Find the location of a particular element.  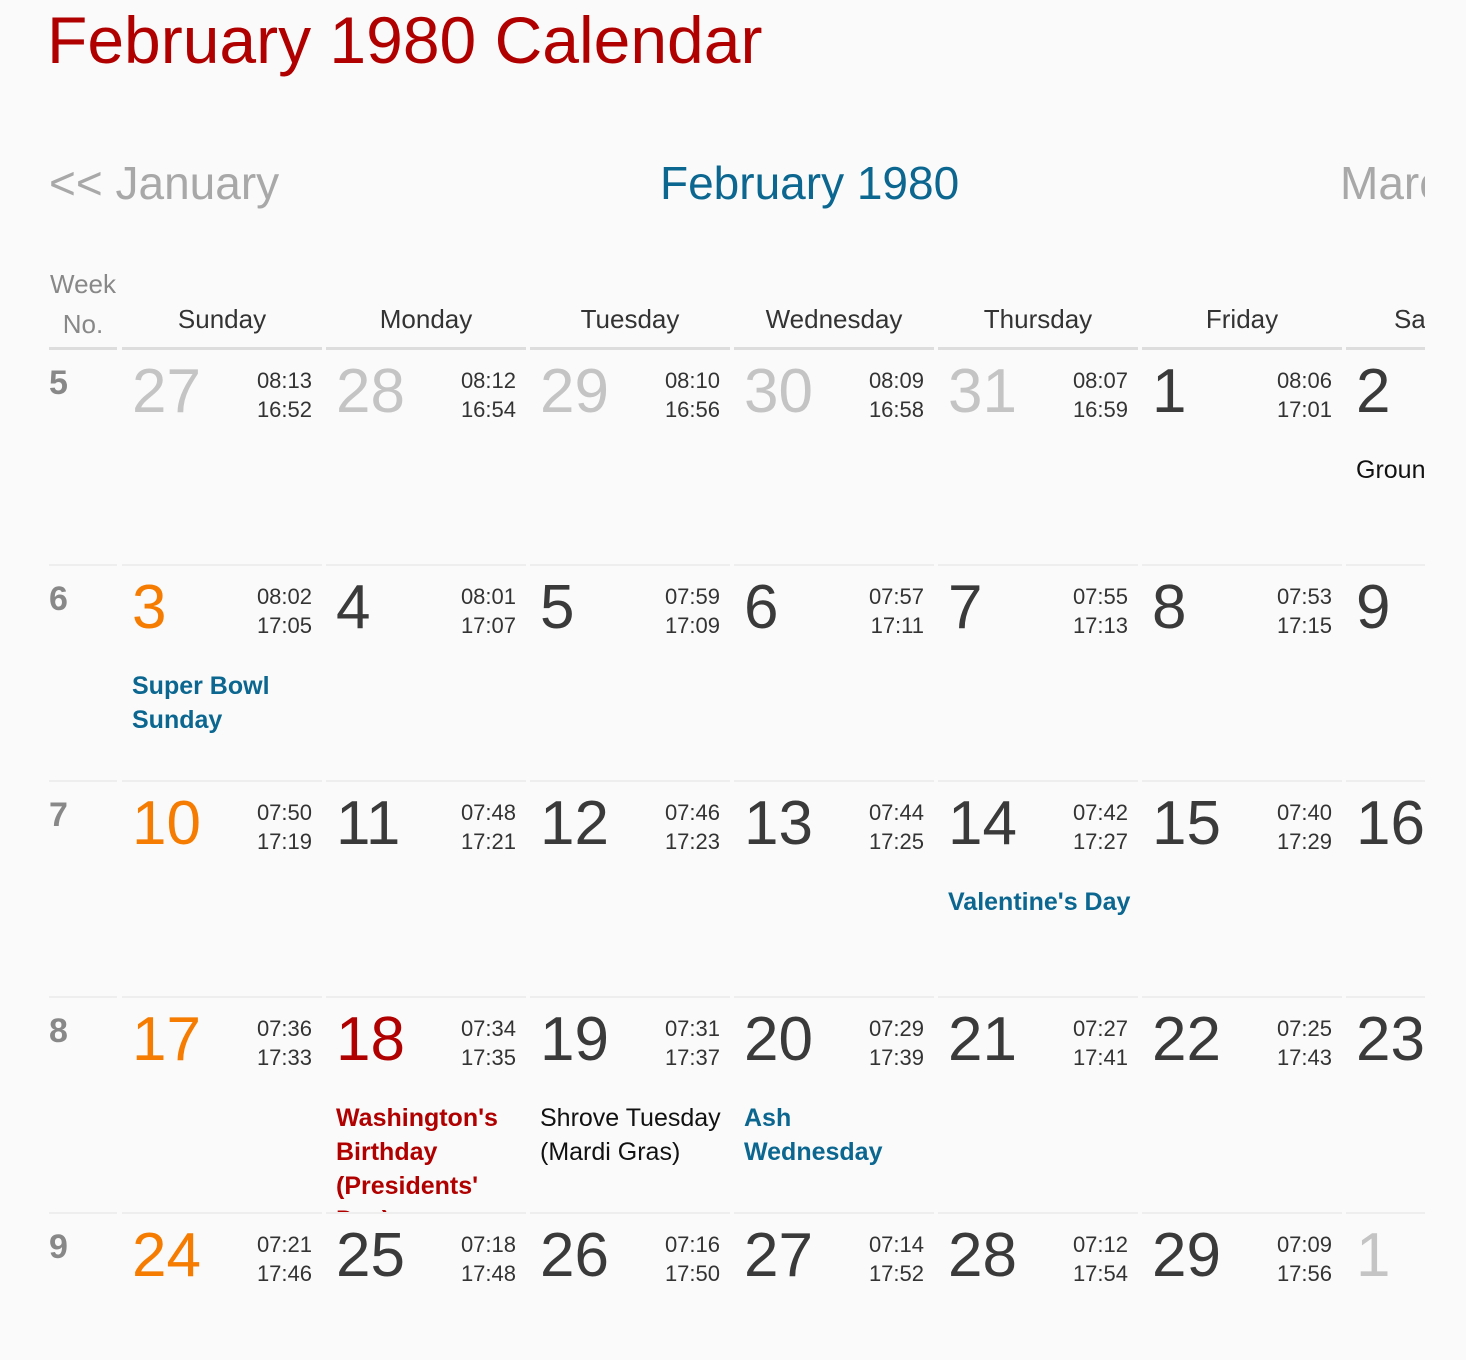

day-date: 13 is located at coordinates (778, 823).